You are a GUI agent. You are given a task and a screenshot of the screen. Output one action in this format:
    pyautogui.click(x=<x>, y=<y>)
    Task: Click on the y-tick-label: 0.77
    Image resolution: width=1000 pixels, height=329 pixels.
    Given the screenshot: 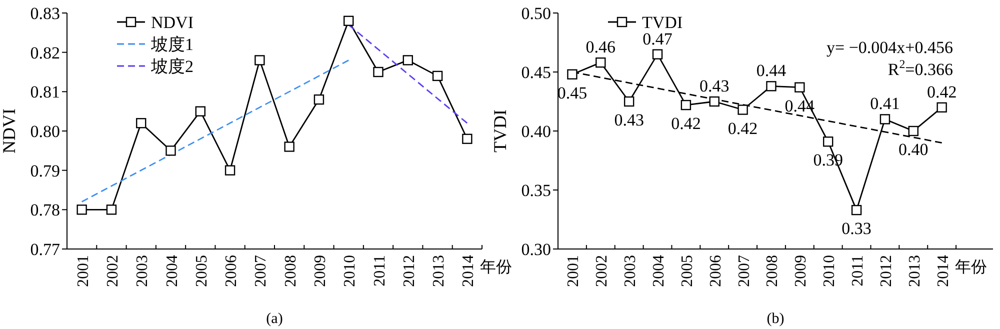 What is the action you would take?
    pyautogui.click(x=45, y=249)
    